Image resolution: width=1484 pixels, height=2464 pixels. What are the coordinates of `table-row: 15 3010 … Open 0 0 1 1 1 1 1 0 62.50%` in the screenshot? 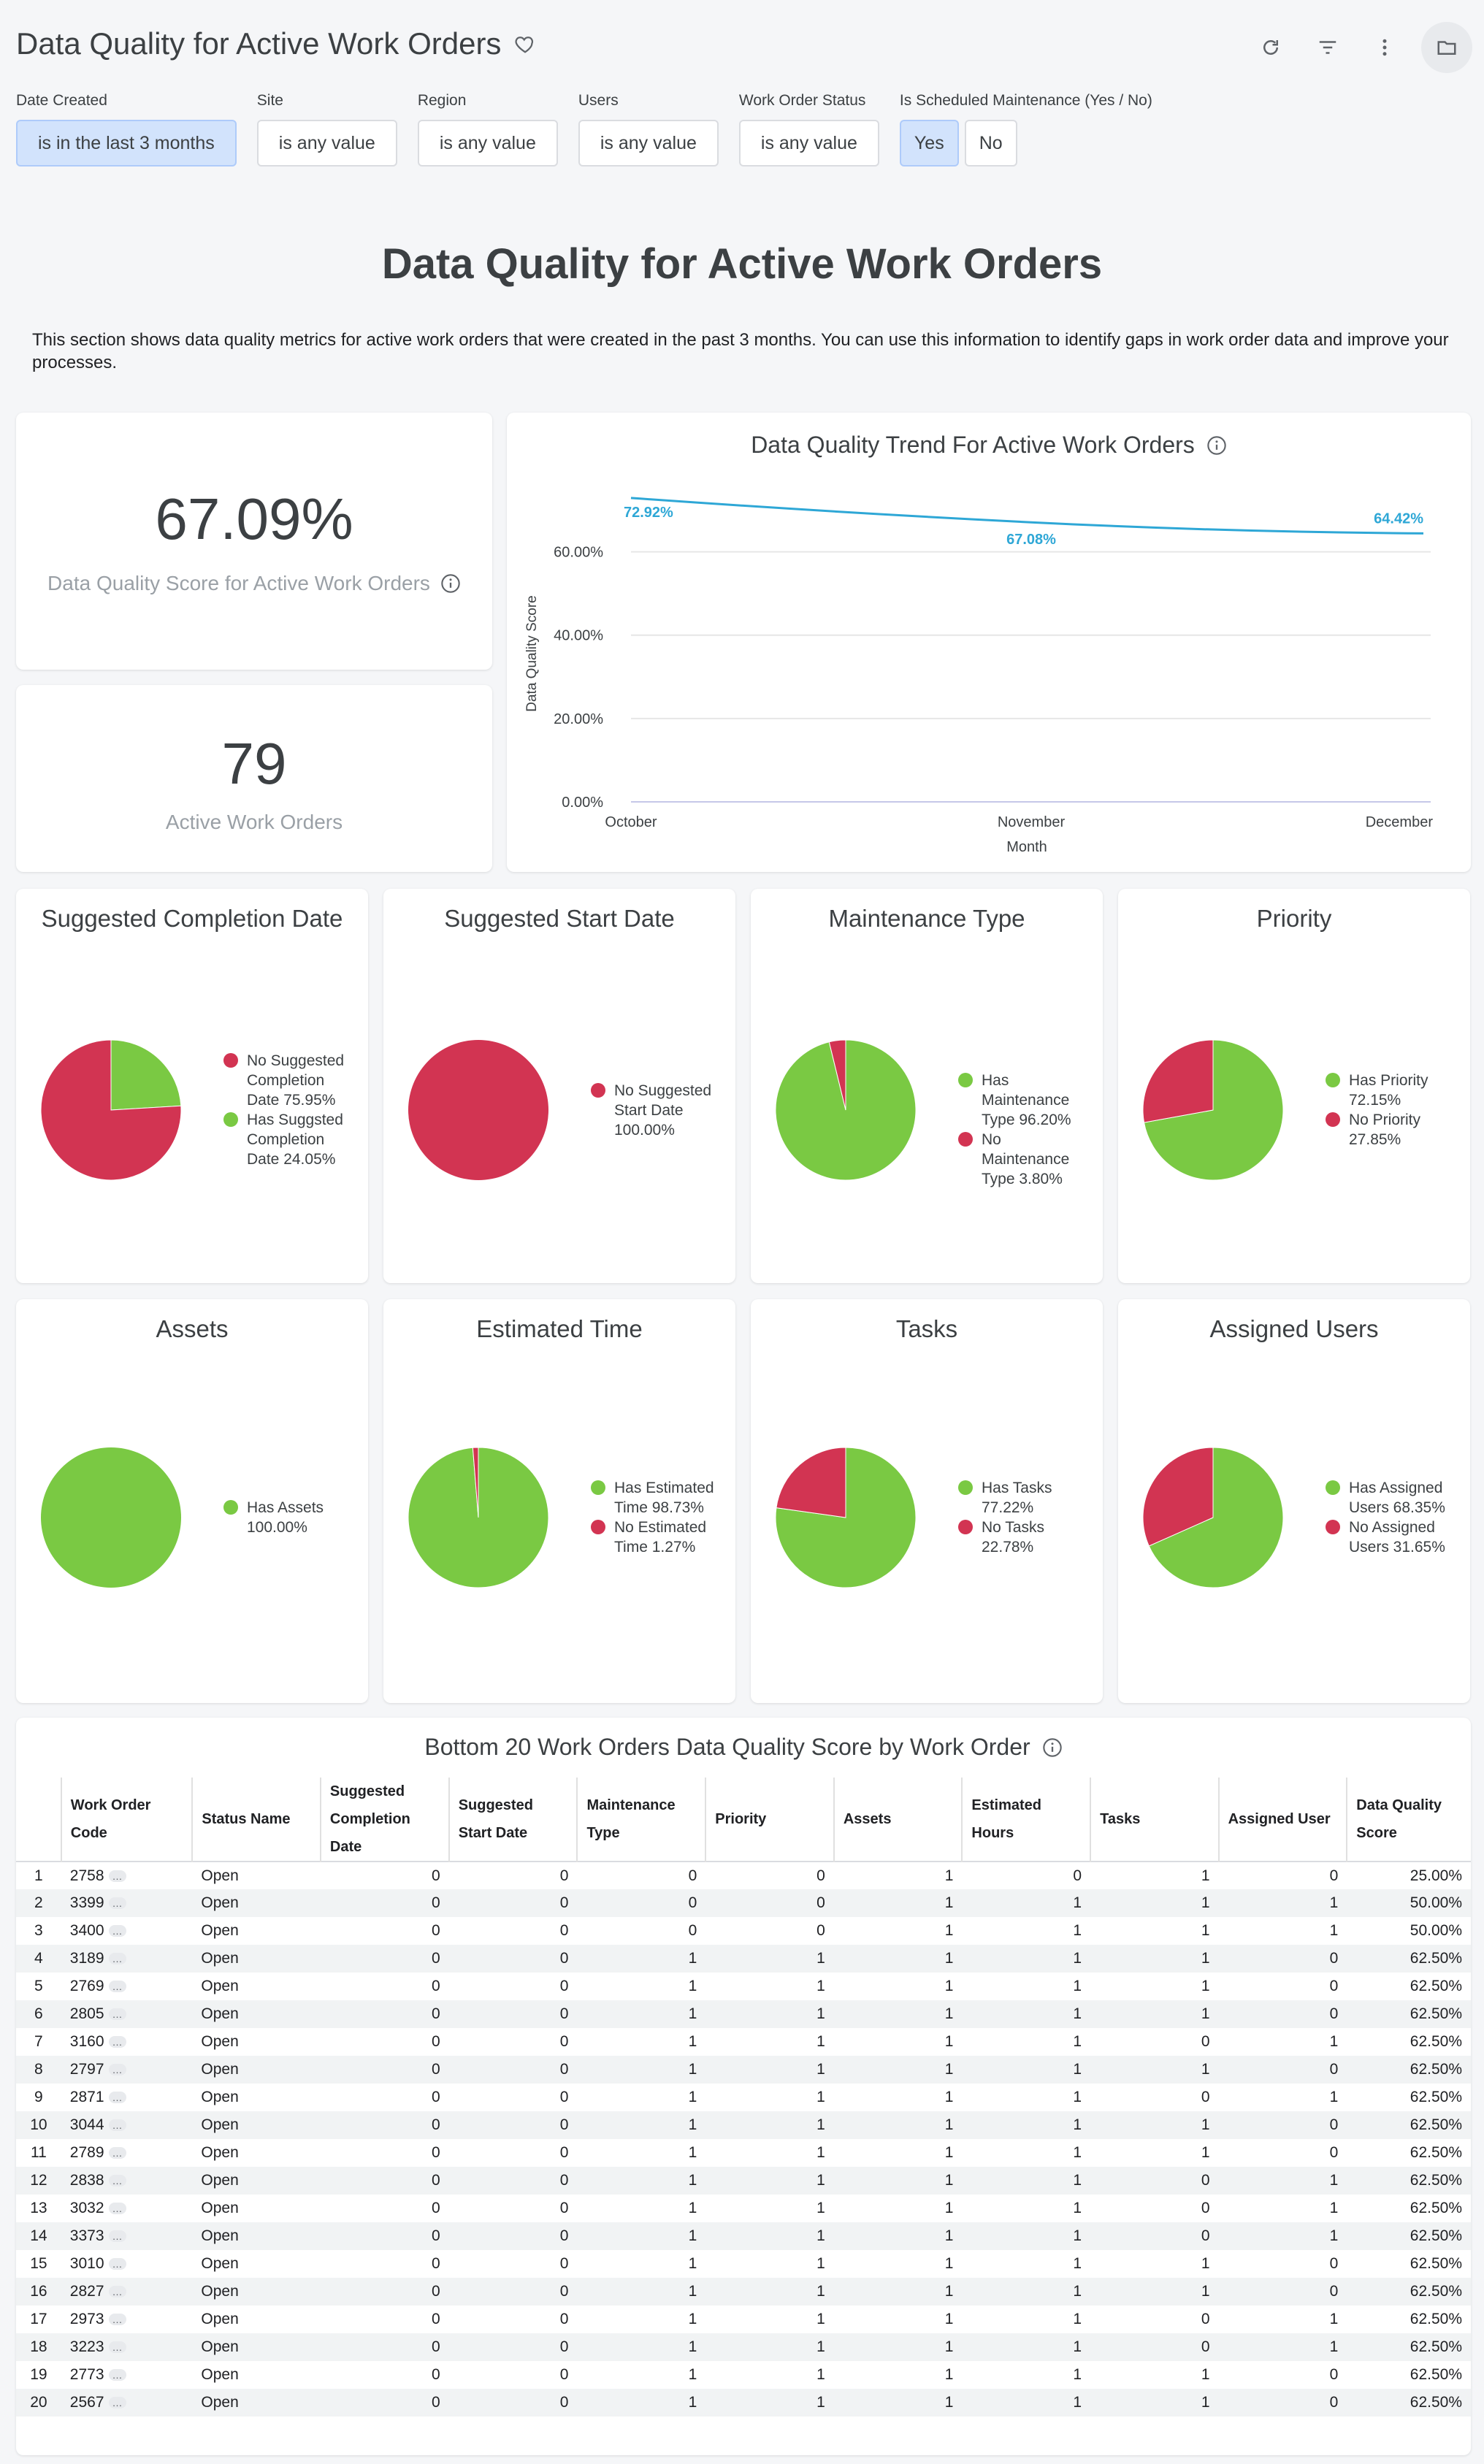 It's located at (744, 2264).